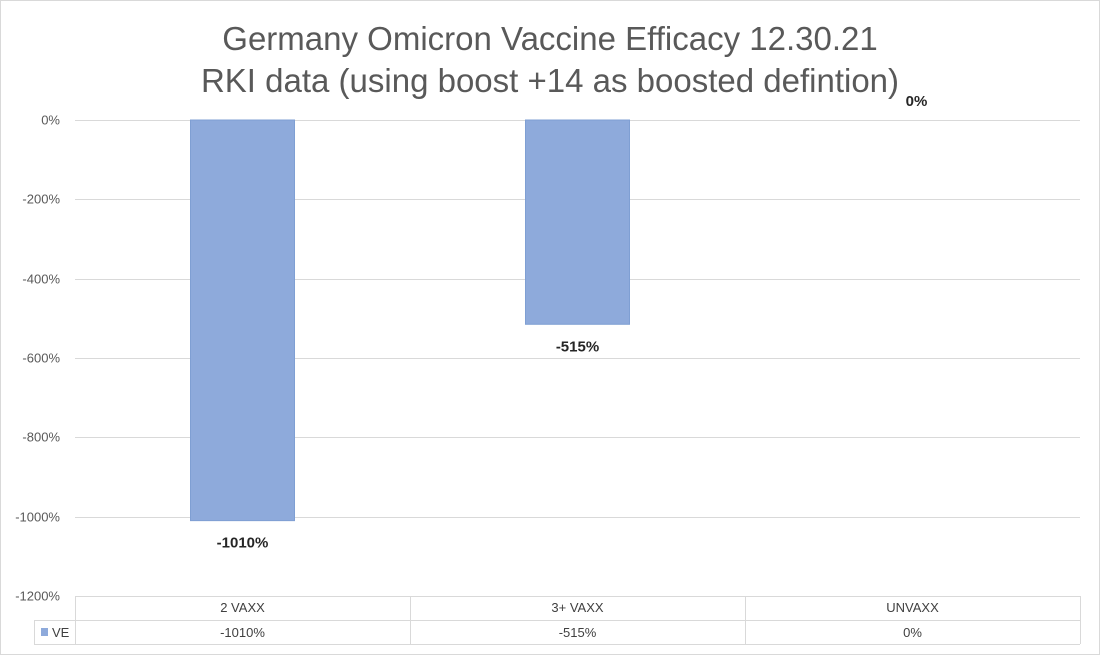 The width and height of the screenshot is (1100, 655). I want to click on data-label: 0%, so click(917, 101).